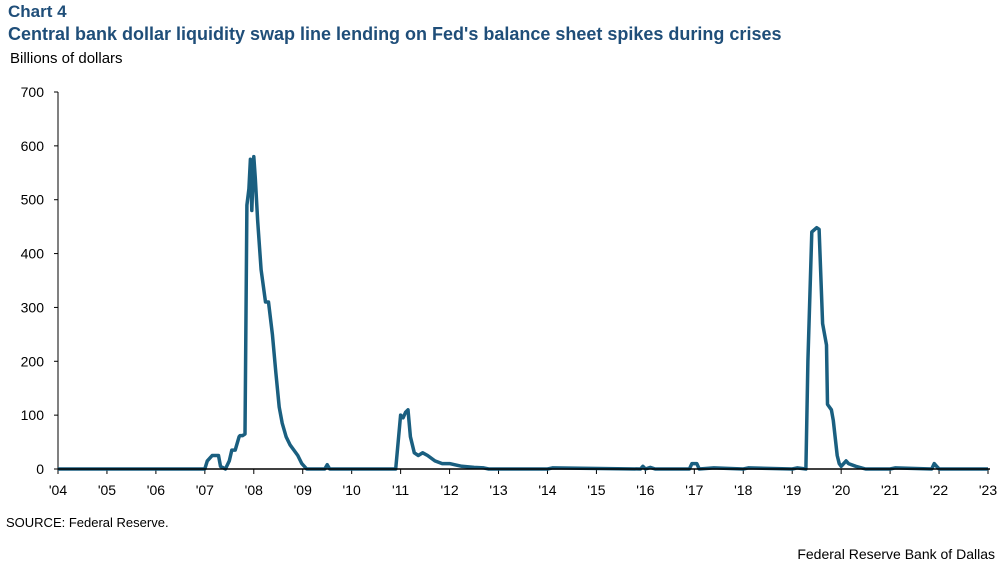 The height and width of the screenshot is (565, 997). What do you see at coordinates (939, 490) in the screenshot?
I see `x-tick-label: '22` at bounding box center [939, 490].